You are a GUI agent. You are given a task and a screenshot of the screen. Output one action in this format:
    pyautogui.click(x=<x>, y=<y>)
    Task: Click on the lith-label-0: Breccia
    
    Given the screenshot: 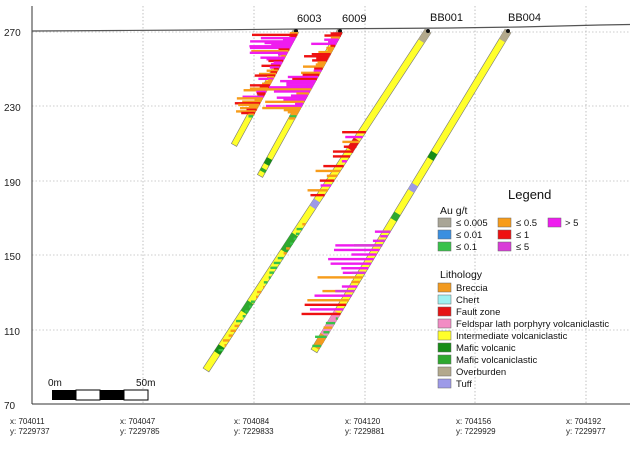 What is the action you would take?
    pyautogui.click(x=472, y=288)
    